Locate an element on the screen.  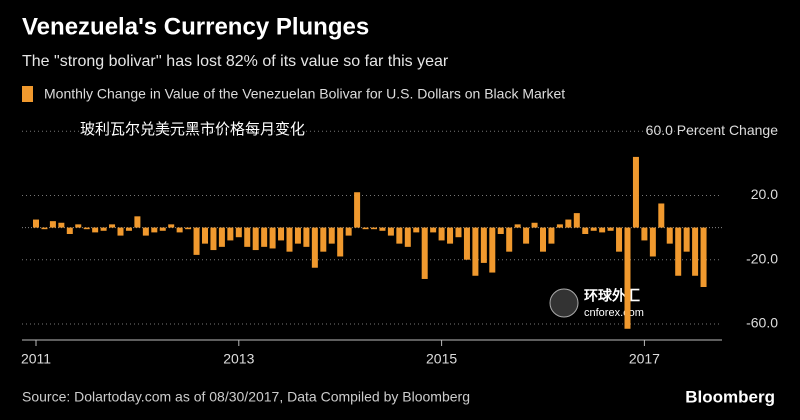
watermark-text: 环球外汇 is located at coordinates (612, 296).